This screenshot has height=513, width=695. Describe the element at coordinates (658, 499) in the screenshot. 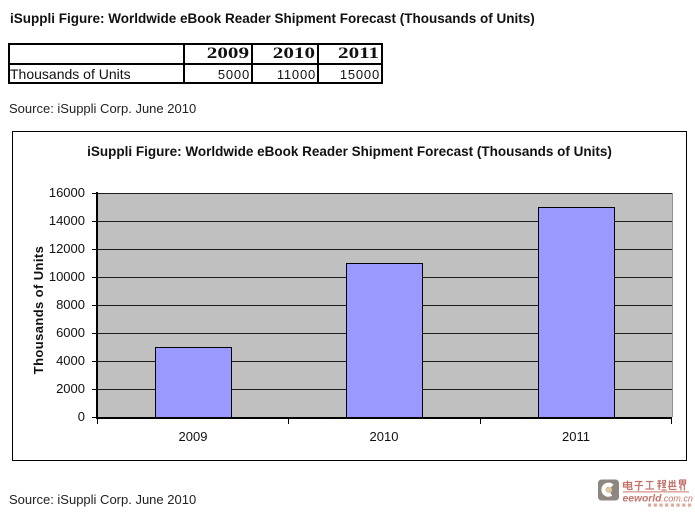

I see `svg-text: eeworld.com.cn` at that location.